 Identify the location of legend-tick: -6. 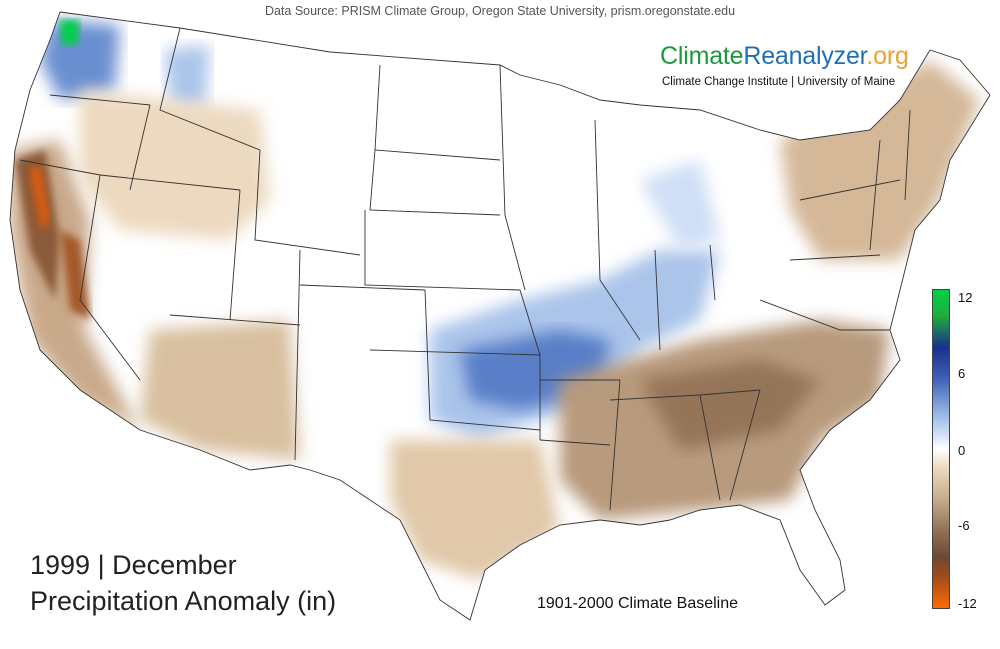
(964, 525).